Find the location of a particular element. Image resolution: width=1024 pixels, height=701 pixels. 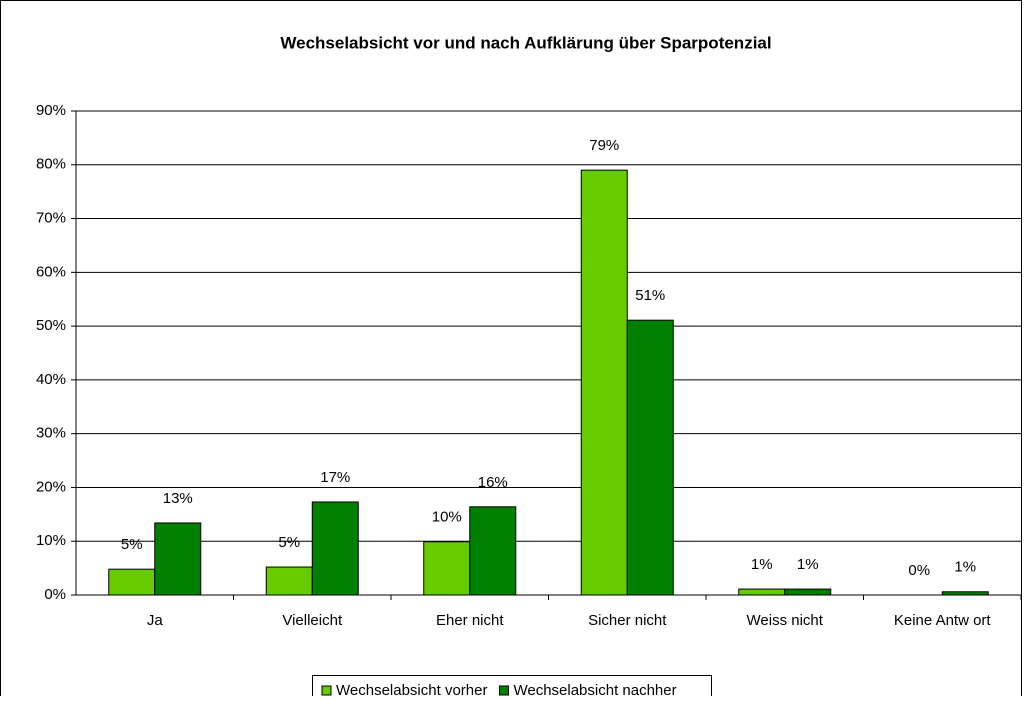

y-tick-label: 50% is located at coordinates (51, 325).